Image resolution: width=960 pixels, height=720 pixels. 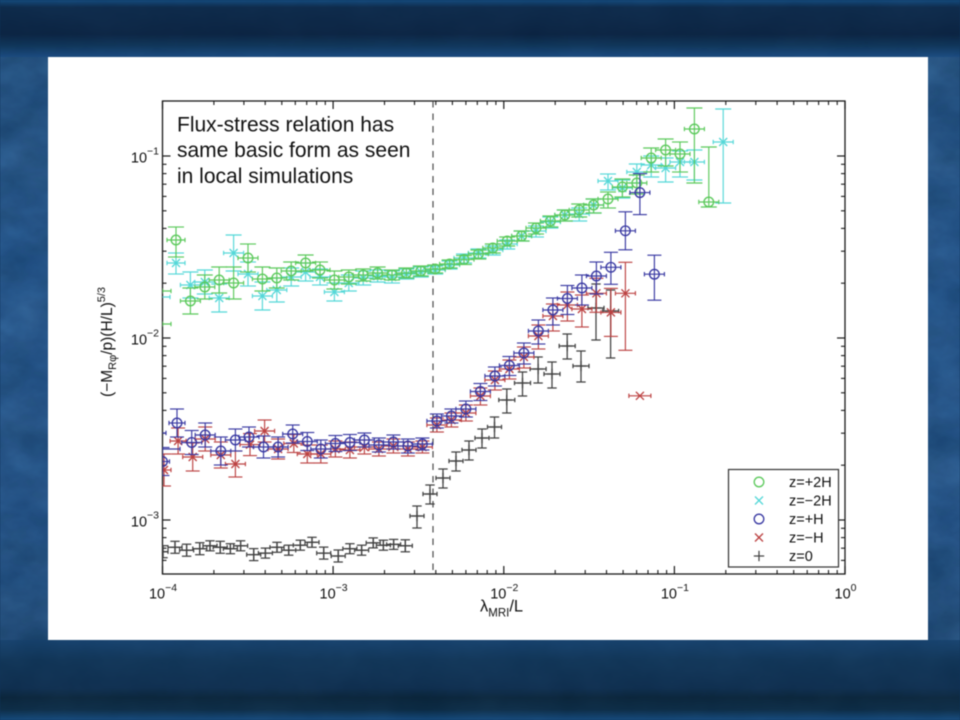 What do you see at coordinates (806, 520) in the screenshot?
I see `svg-text: z=+H` at bounding box center [806, 520].